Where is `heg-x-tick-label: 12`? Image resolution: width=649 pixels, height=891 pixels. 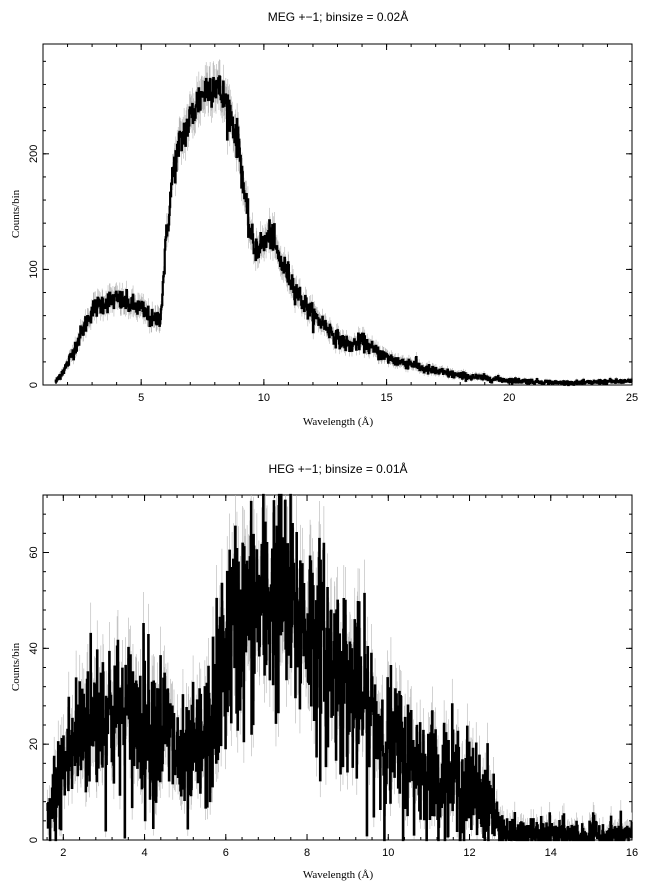 heg-x-tick-label: 12 is located at coordinates (469, 853).